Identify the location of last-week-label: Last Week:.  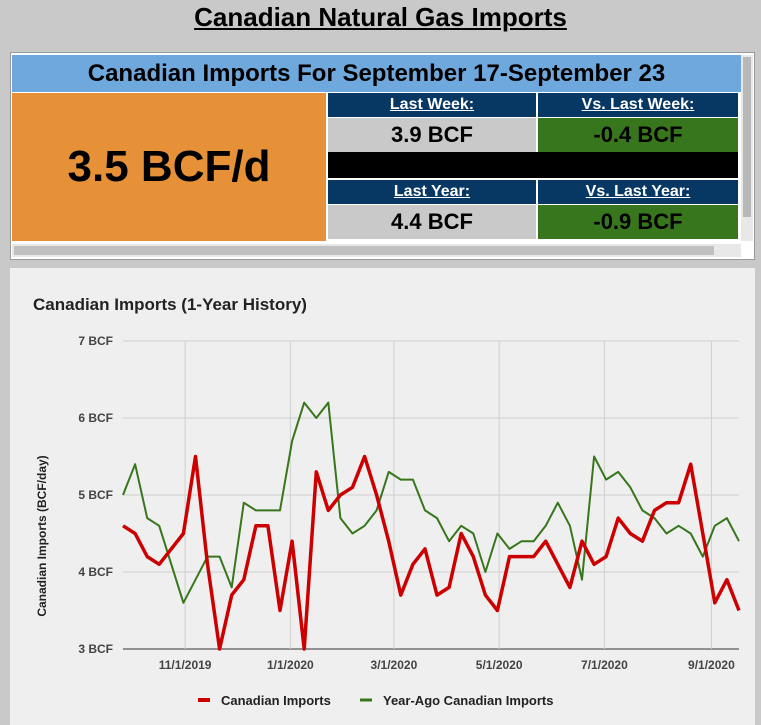
(432, 105).